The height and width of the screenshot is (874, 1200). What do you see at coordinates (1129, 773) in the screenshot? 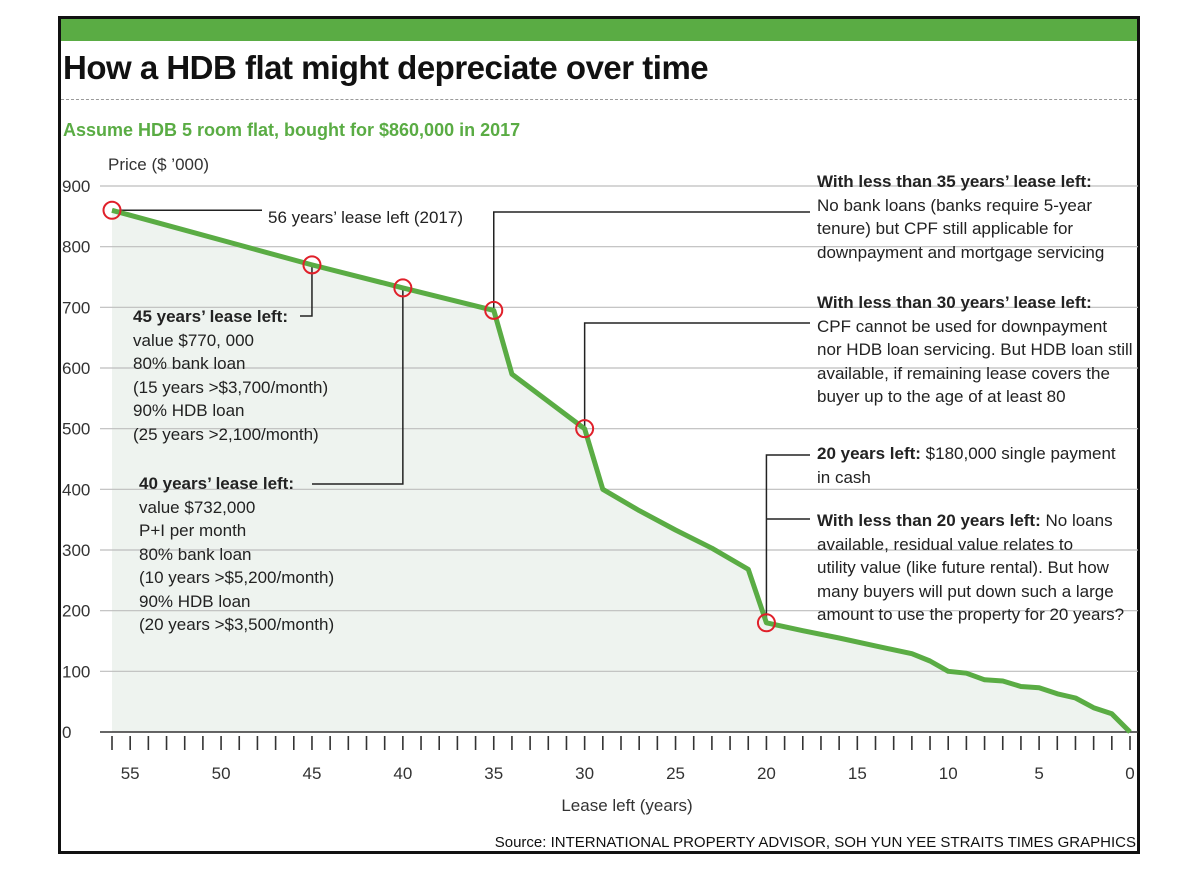
I see `x-tick-label: 0` at bounding box center [1129, 773].